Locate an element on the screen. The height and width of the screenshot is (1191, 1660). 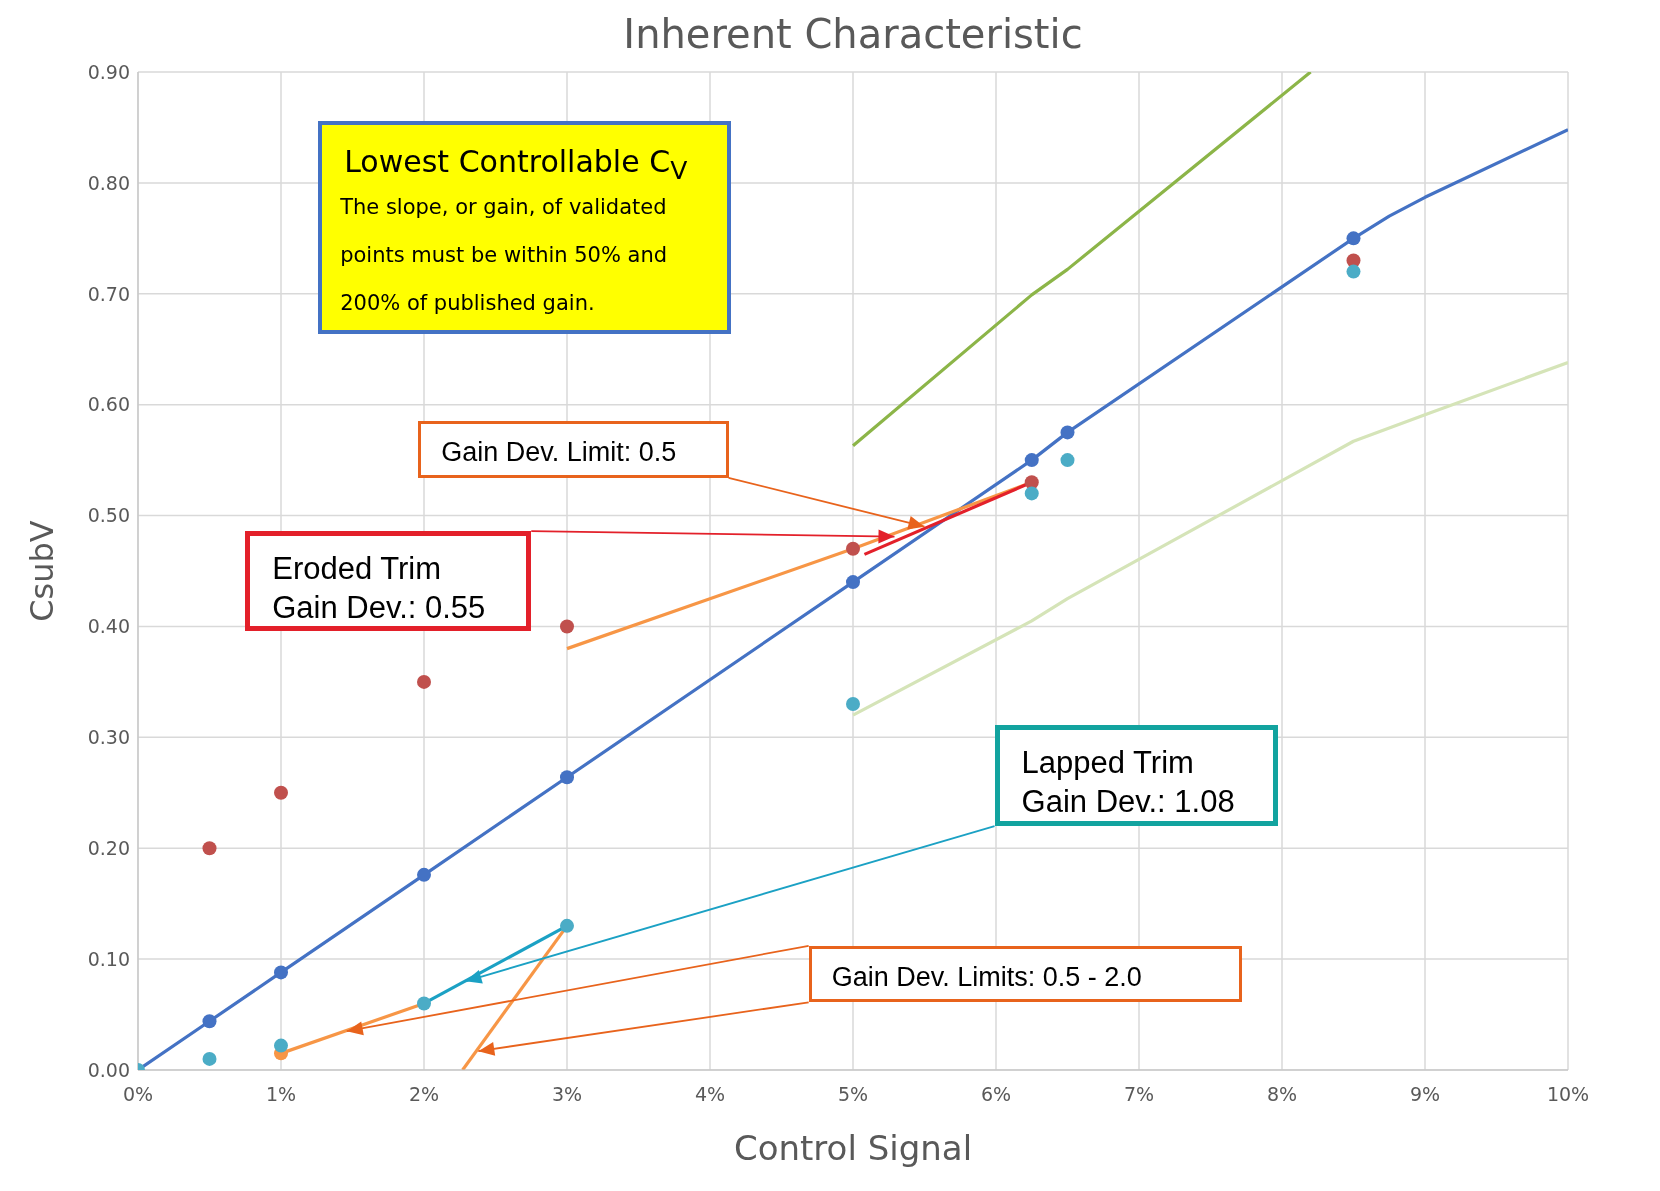
x-tick-label: 1% is located at coordinates (281, 1094).